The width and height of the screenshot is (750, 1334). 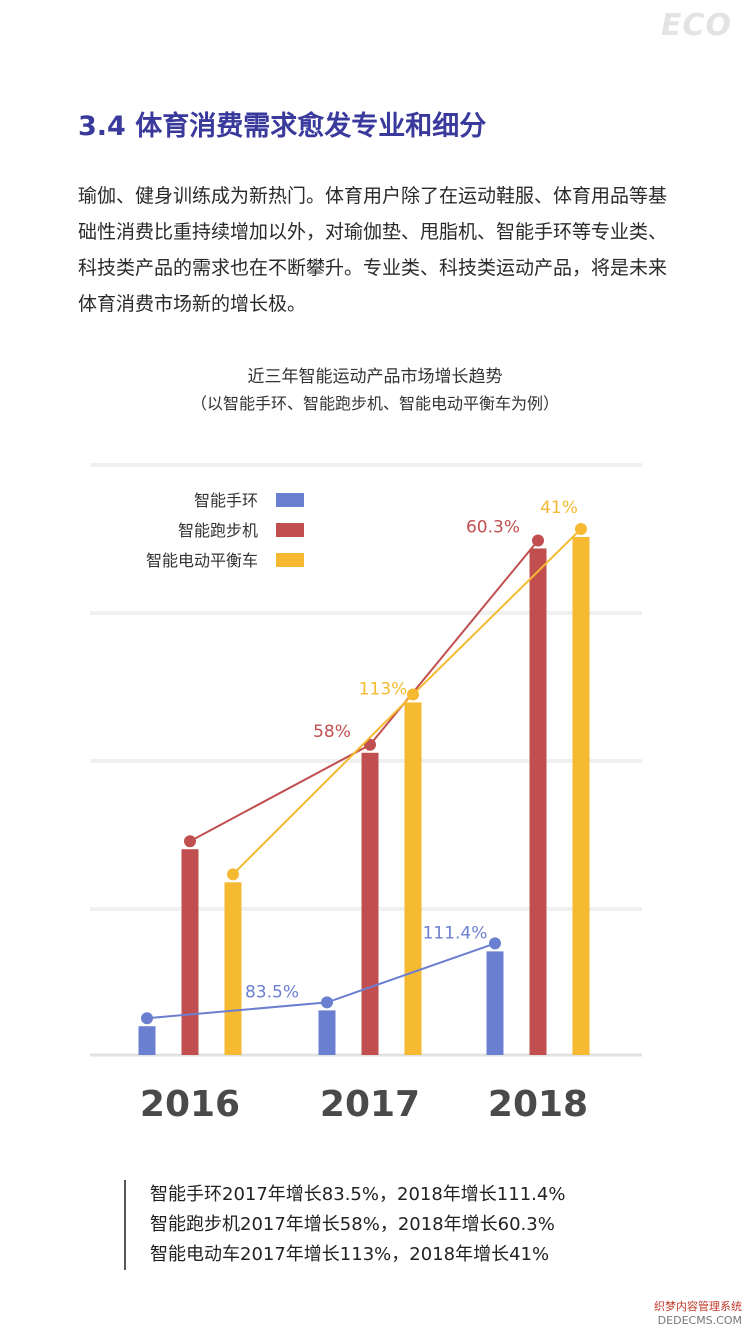 What do you see at coordinates (358, 1194) in the screenshot?
I see `note-line-wristband: 智能手环2017年增长83.5%，2018年增长111.4%` at bounding box center [358, 1194].